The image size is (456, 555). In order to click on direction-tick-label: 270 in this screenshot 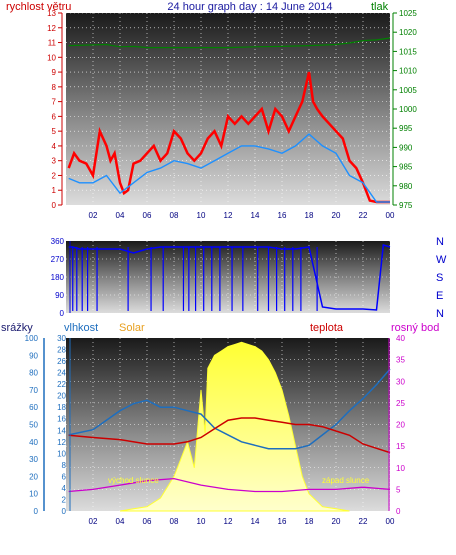, I will do `click(58, 259)`.